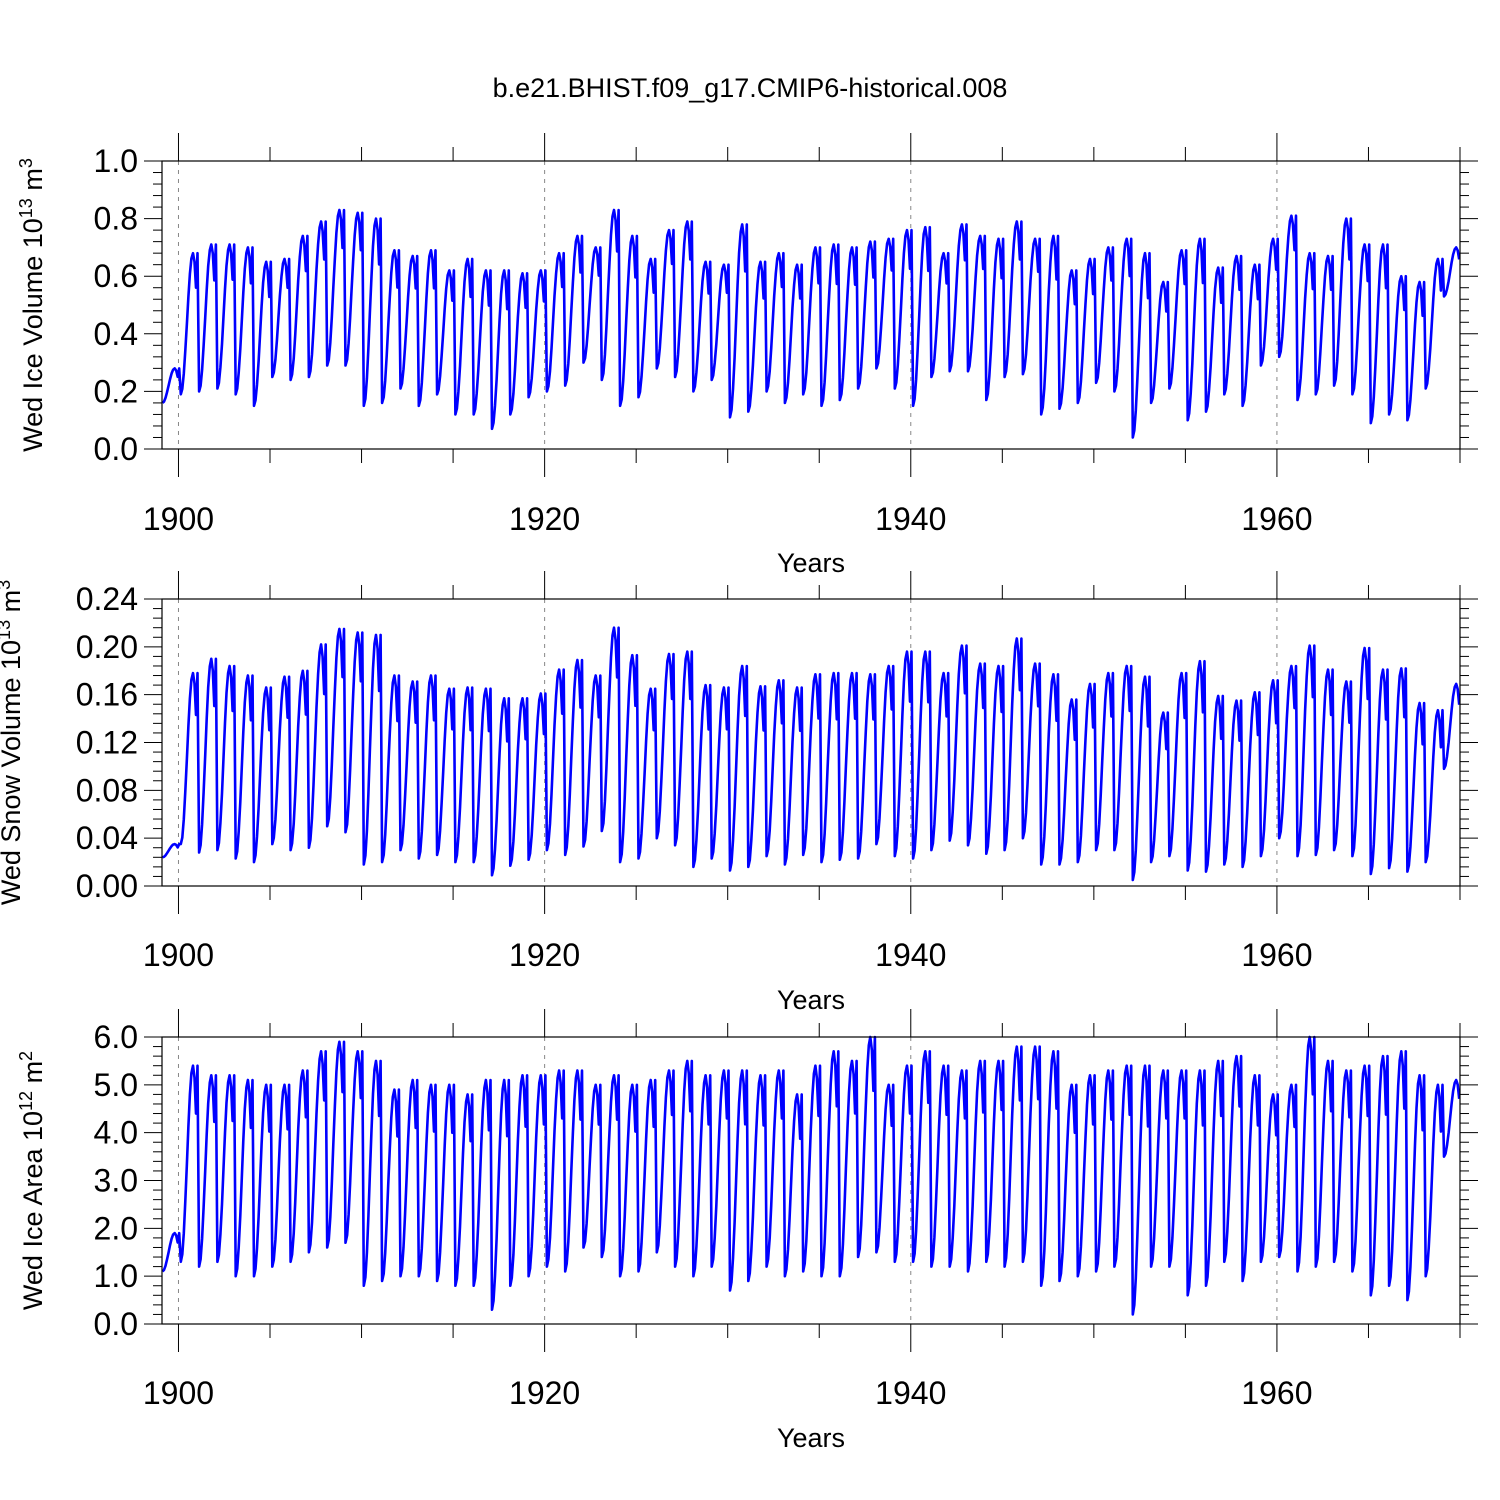 The width and height of the screenshot is (1500, 1500). I want to click on y-tick-label: 0.12, so click(107, 743).